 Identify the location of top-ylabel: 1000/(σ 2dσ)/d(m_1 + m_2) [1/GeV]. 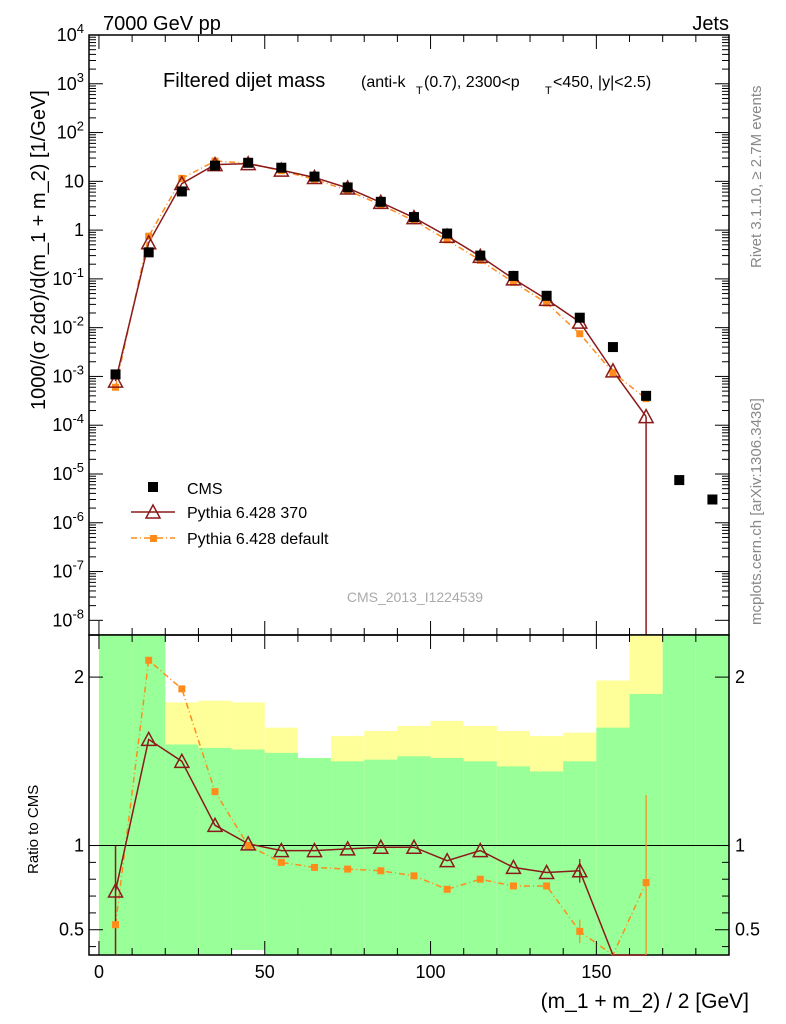
(39, 250).